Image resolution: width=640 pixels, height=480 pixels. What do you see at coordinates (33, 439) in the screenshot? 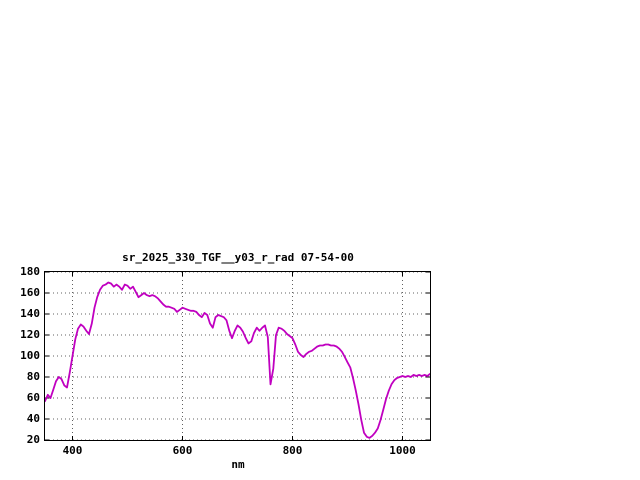
I see `y-tick-label: 20` at bounding box center [33, 439].